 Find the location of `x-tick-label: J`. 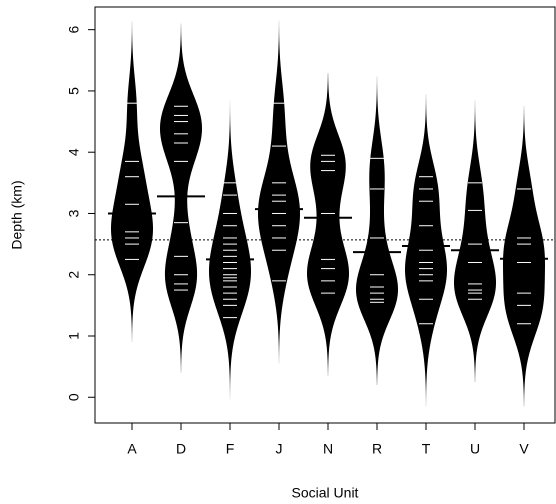

x-tick-label: J is located at coordinates (279, 449).